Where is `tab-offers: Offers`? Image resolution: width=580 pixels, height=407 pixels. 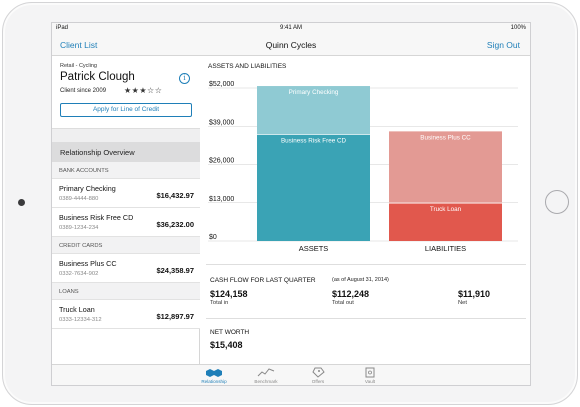
tab-offers: Offers is located at coordinates (318, 375).